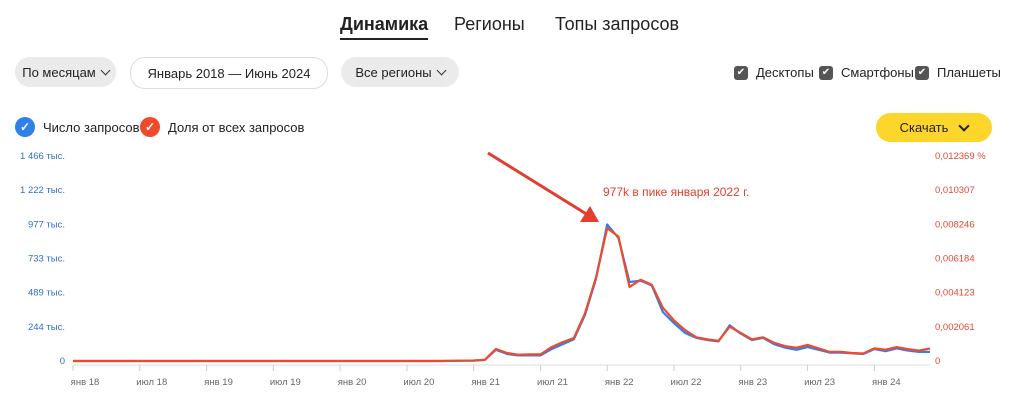  I want to click on region-label: Все регионы, so click(393, 72).